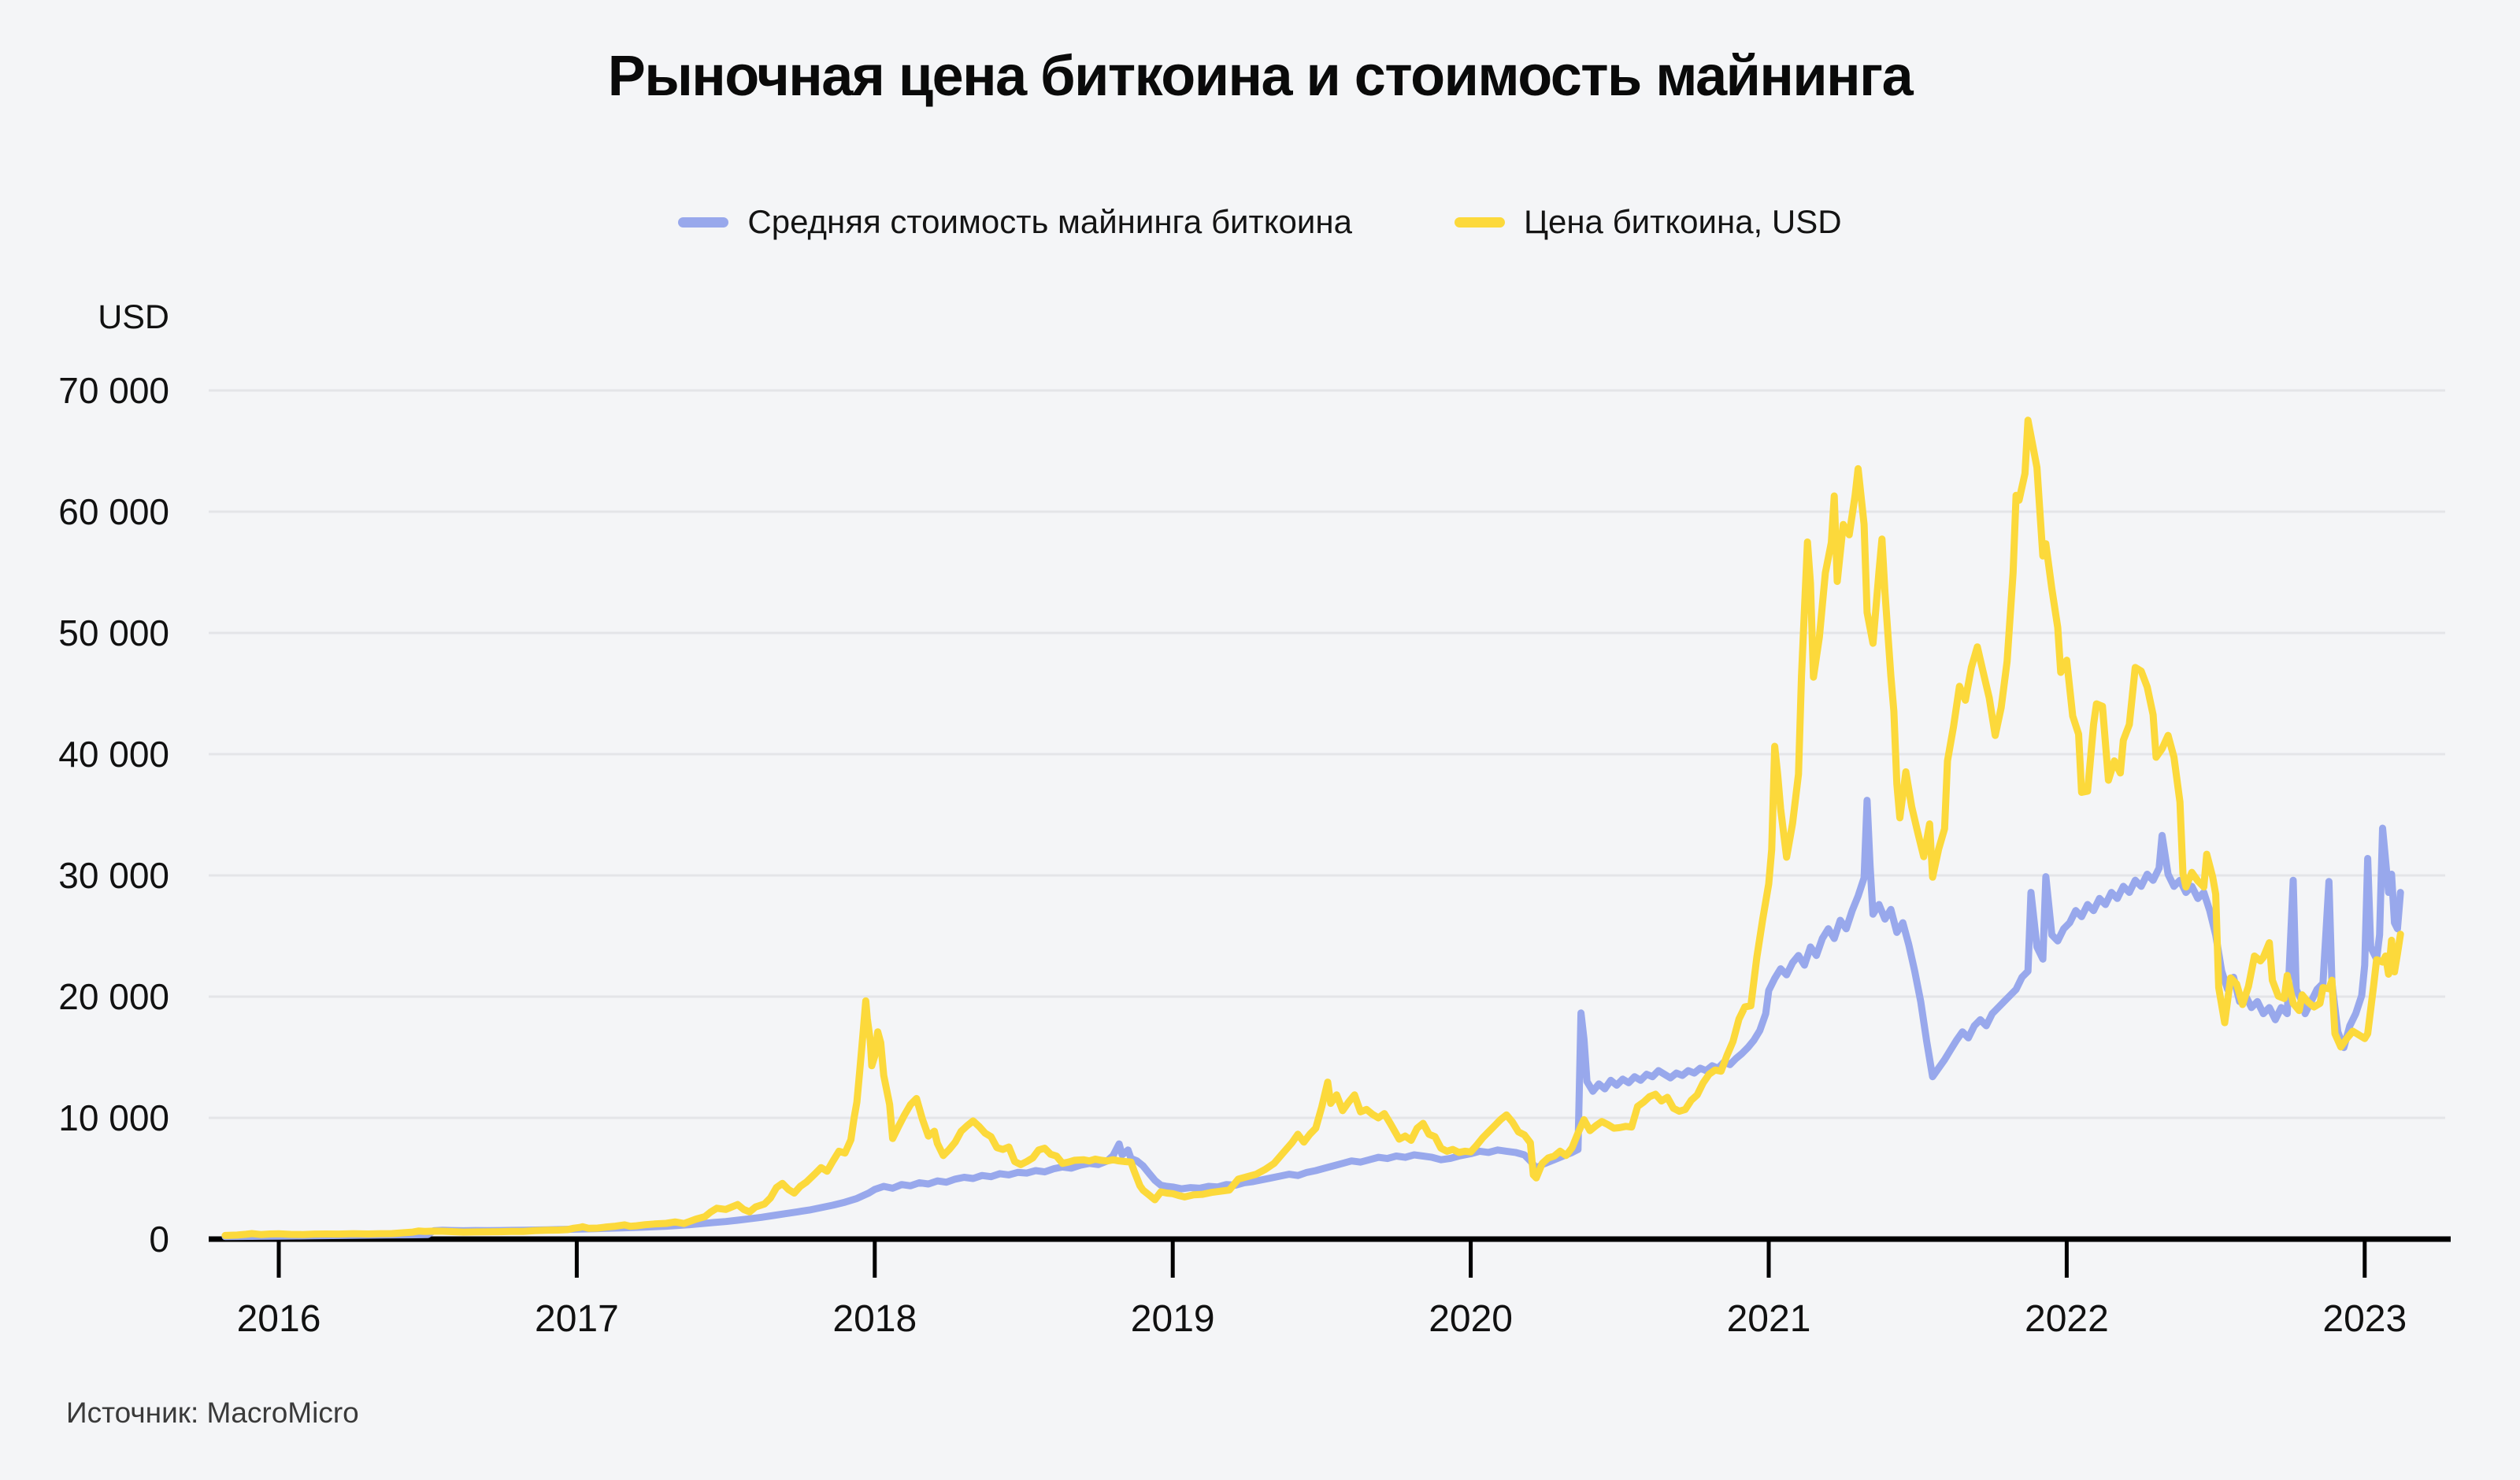 This screenshot has height=1480, width=2520. What do you see at coordinates (278, 1319) in the screenshot?
I see `x-tick-label: 2016` at bounding box center [278, 1319].